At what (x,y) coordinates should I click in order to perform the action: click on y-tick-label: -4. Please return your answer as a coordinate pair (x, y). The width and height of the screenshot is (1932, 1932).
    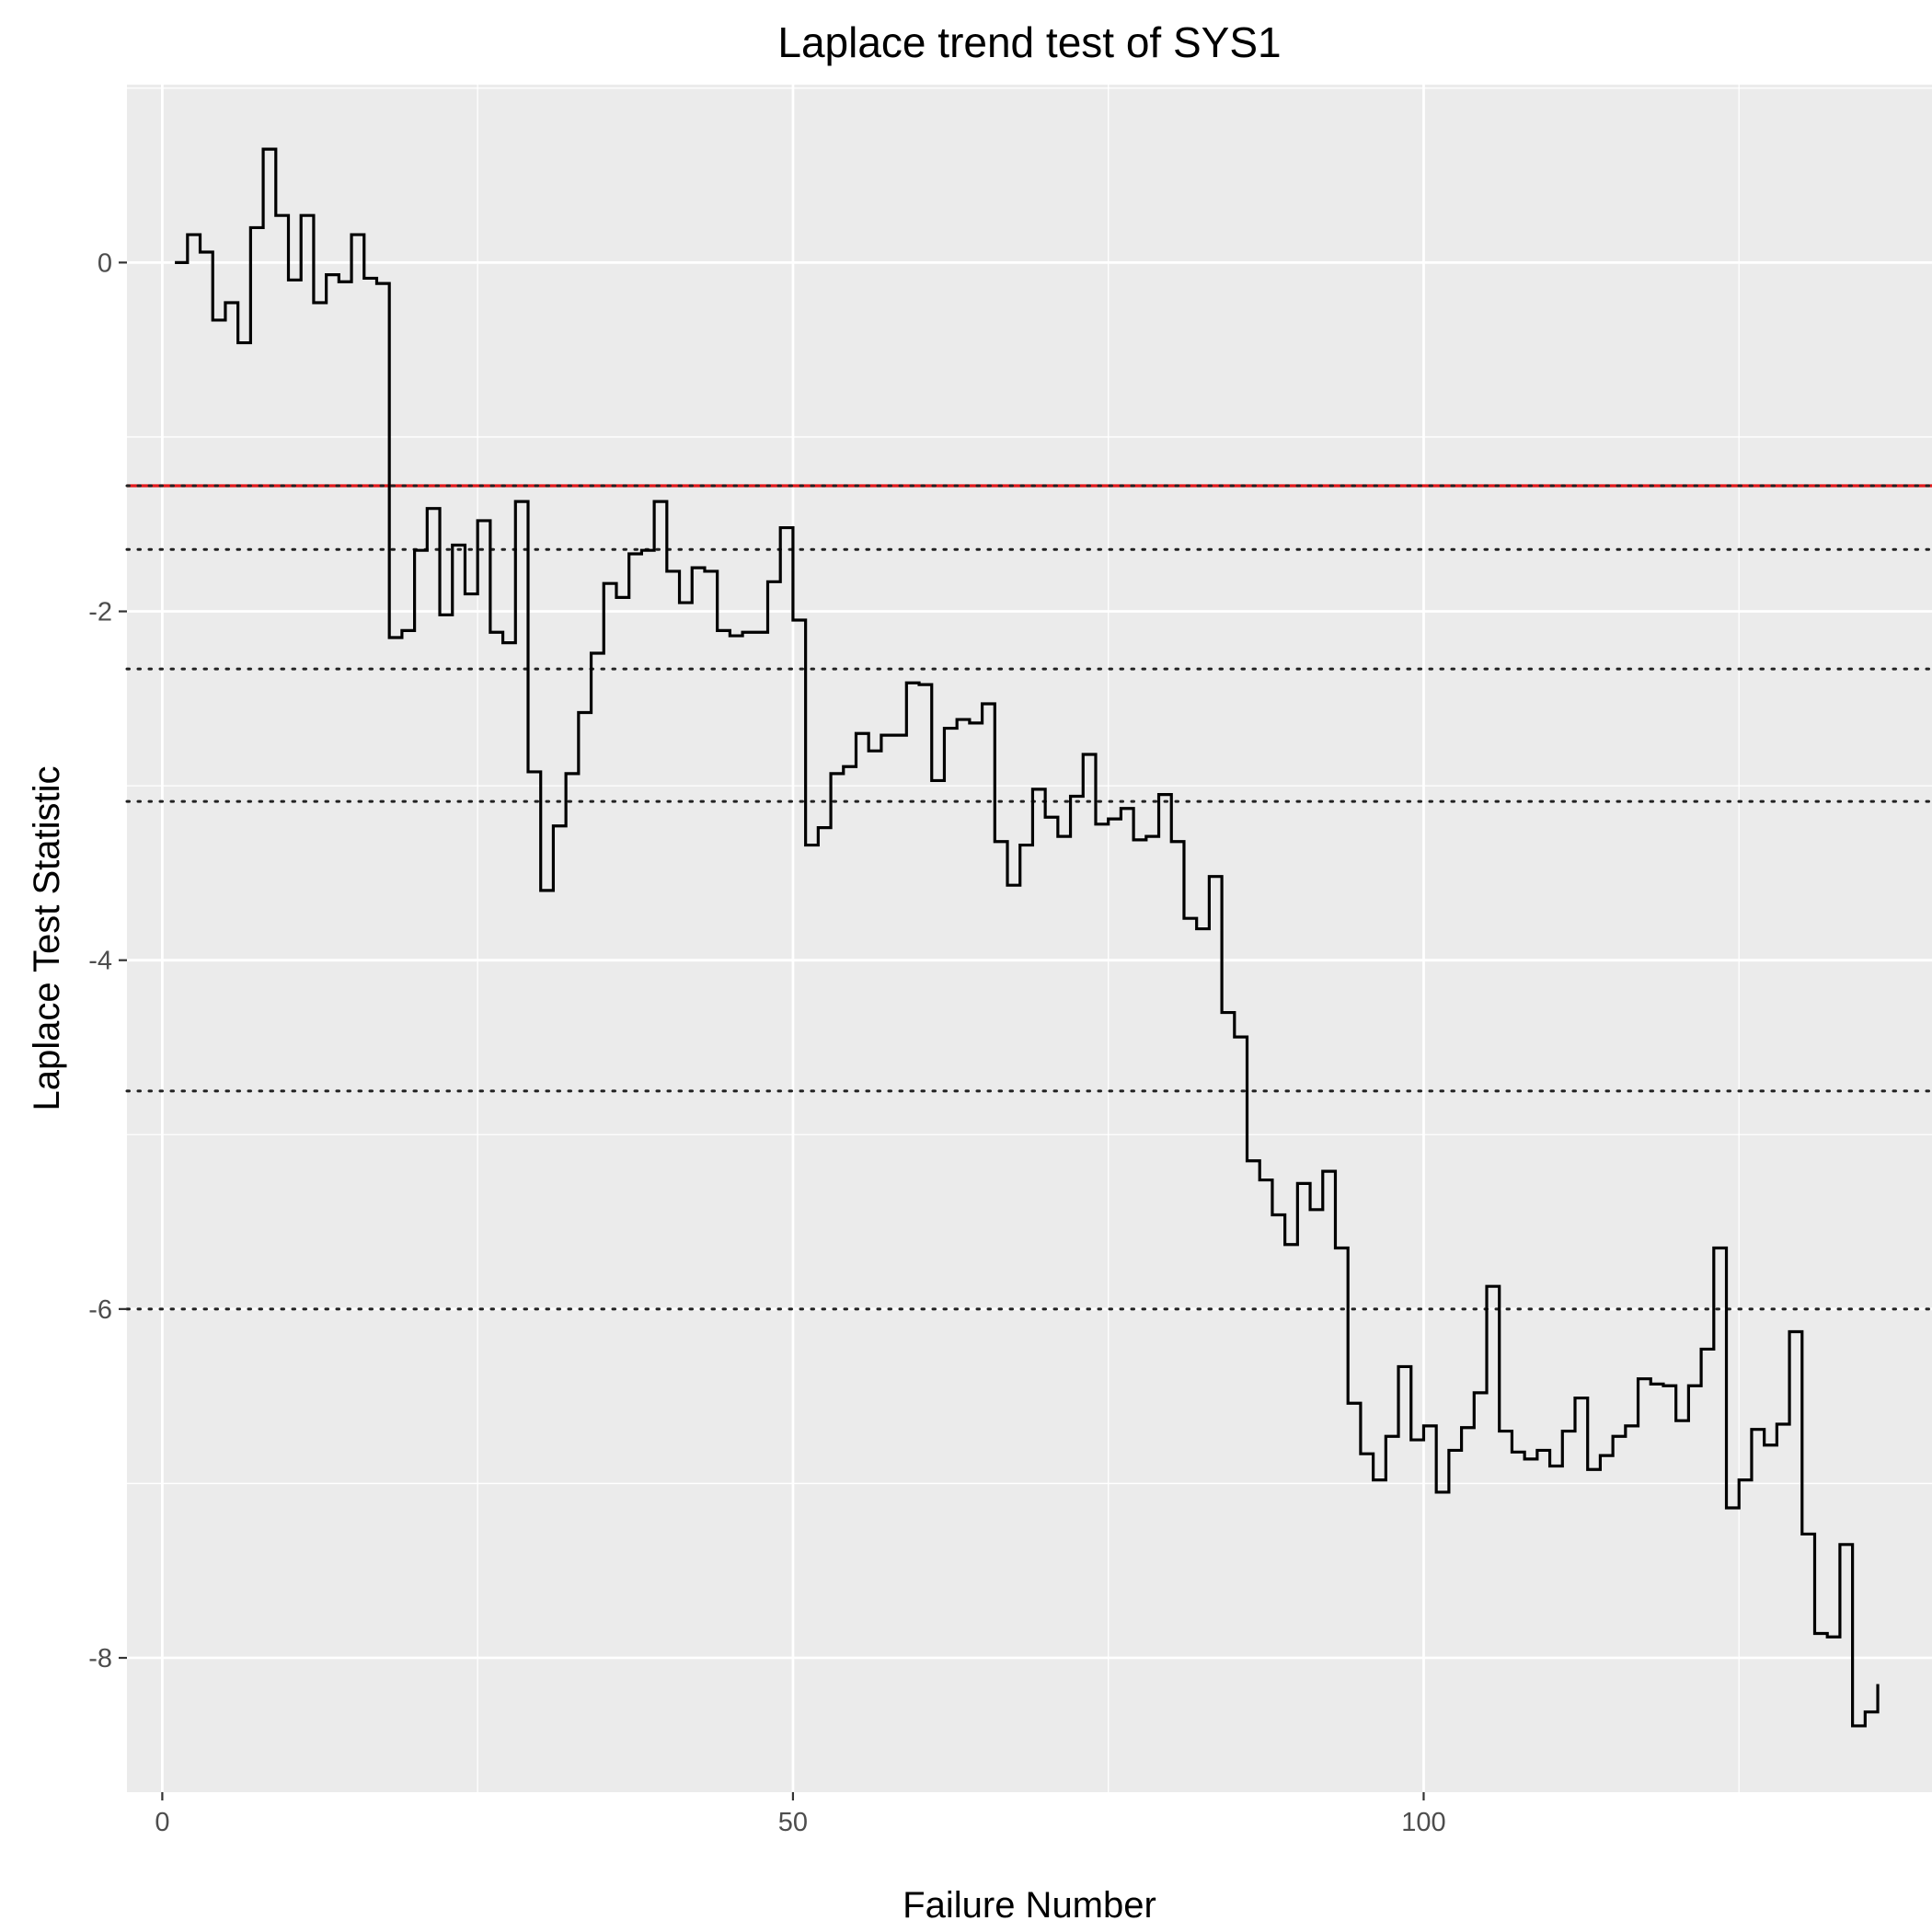
    Looking at the image, I should click on (100, 961).